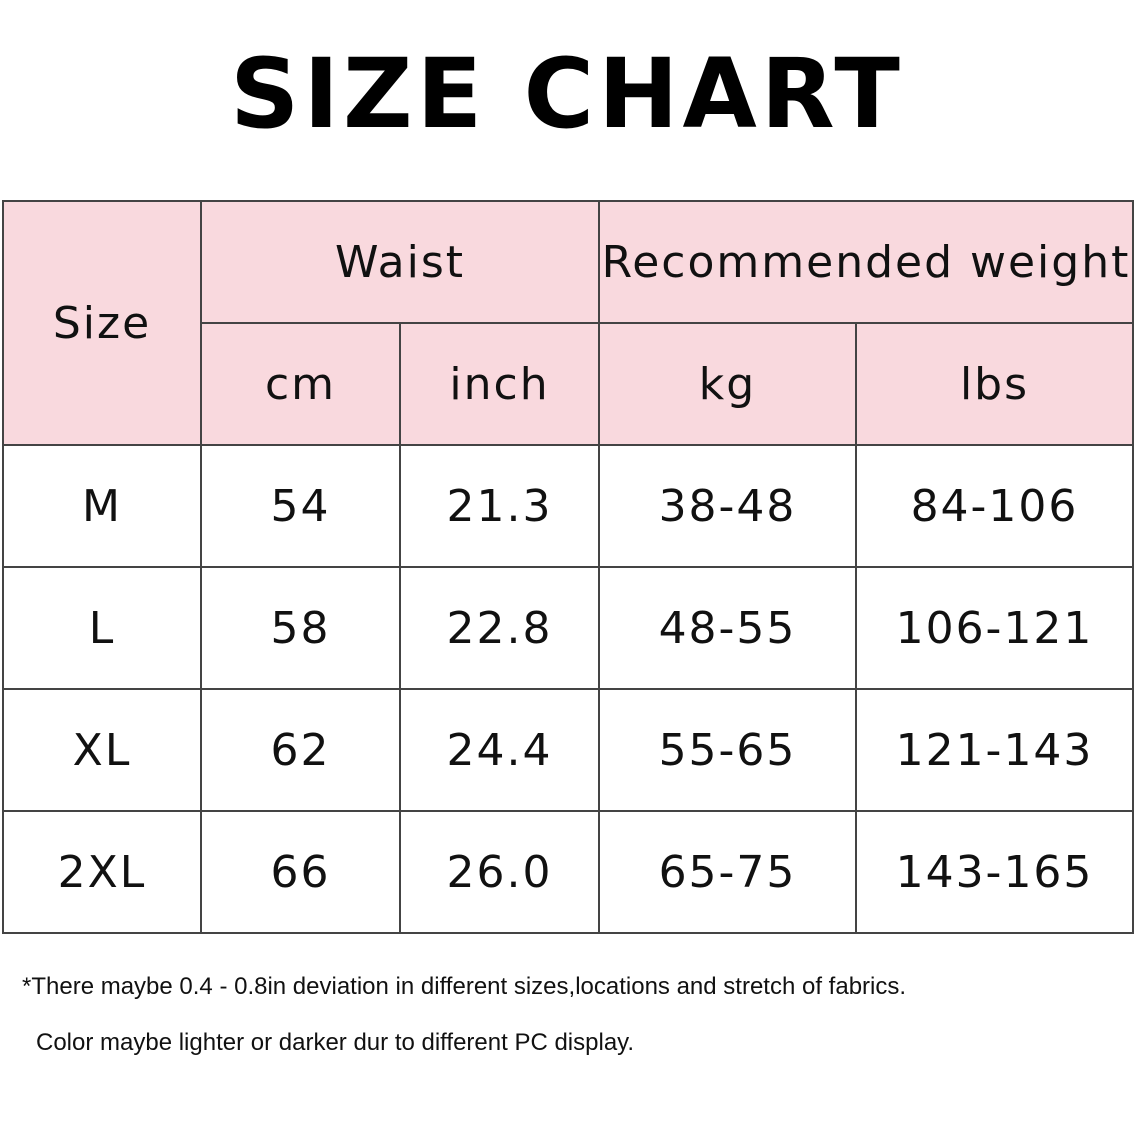 Image resolution: width=1134 pixels, height=1134 pixels. What do you see at coordinates (994, 628) in the screenshot?
I see `cell-lbs: 106-121` at bounding box center [994, 628].